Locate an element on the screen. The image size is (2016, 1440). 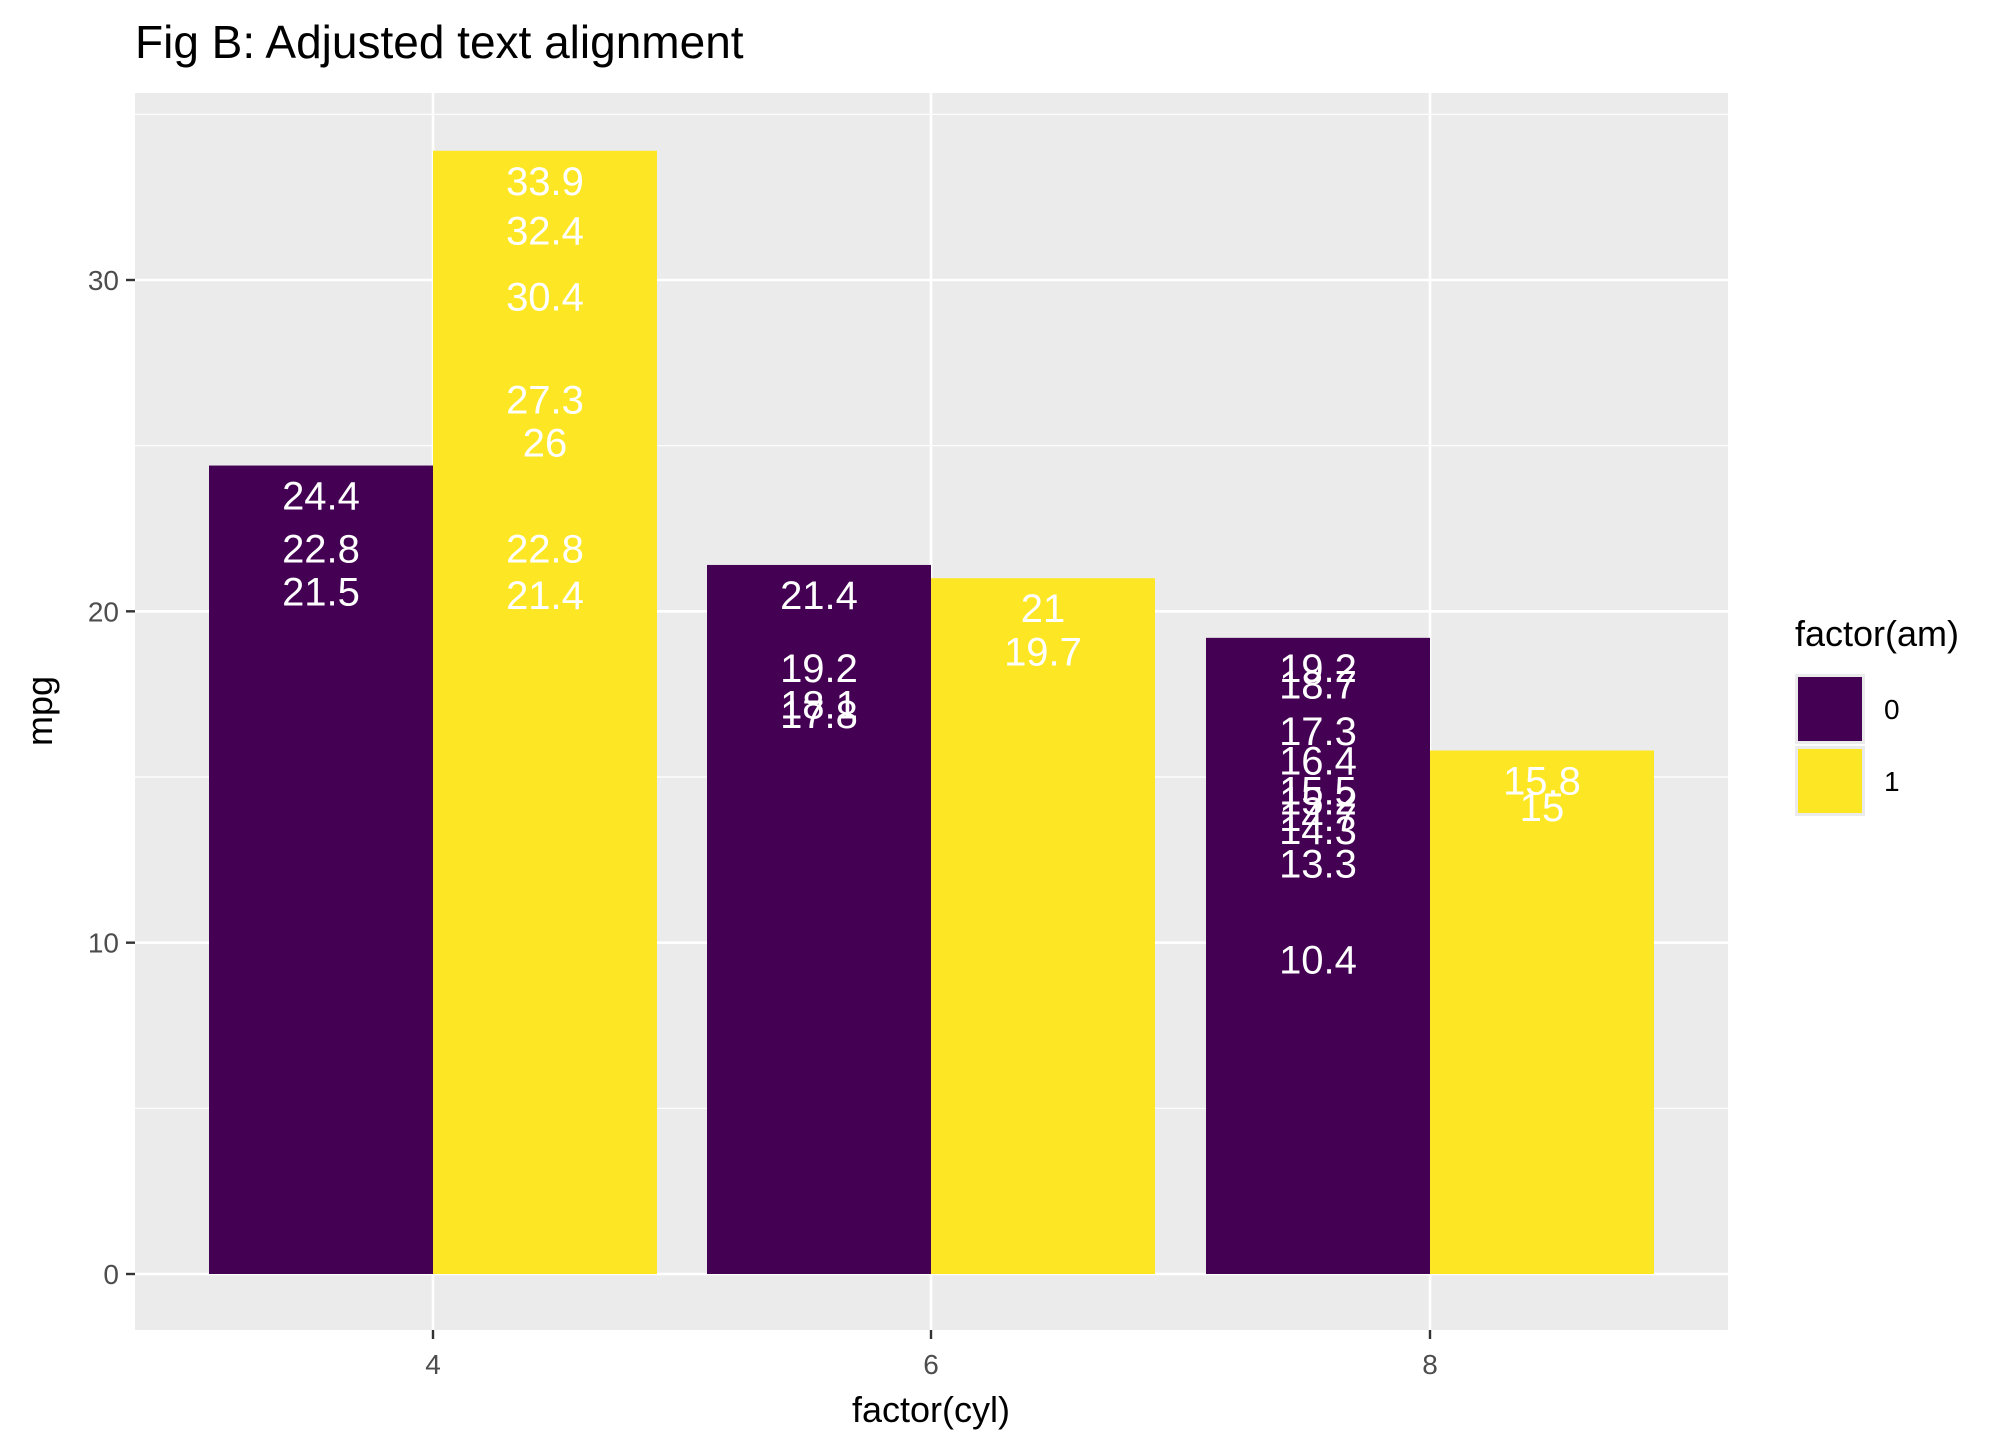
x-axis: 4 6 8 is located at coordinates (931, 1355).